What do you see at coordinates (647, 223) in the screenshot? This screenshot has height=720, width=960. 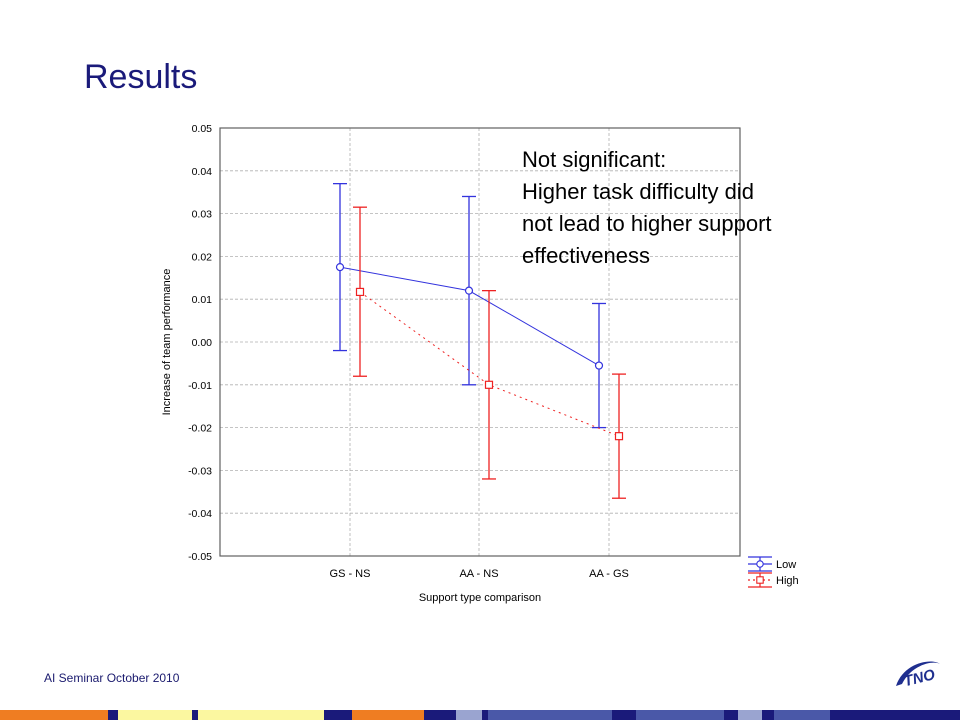 I see `annotation-line: not lead to higher support` at bounding box center [647, 223].